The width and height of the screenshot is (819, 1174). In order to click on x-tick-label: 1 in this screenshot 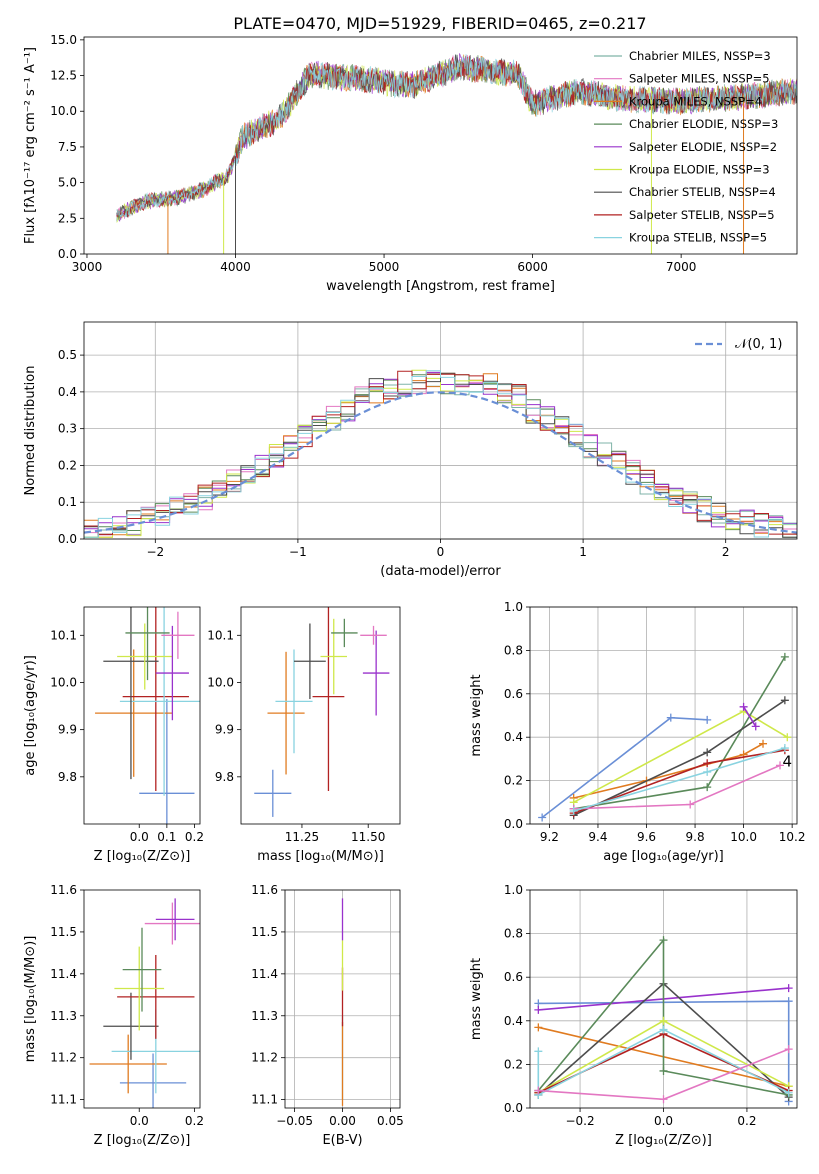, I will do `click(583, 552)`.